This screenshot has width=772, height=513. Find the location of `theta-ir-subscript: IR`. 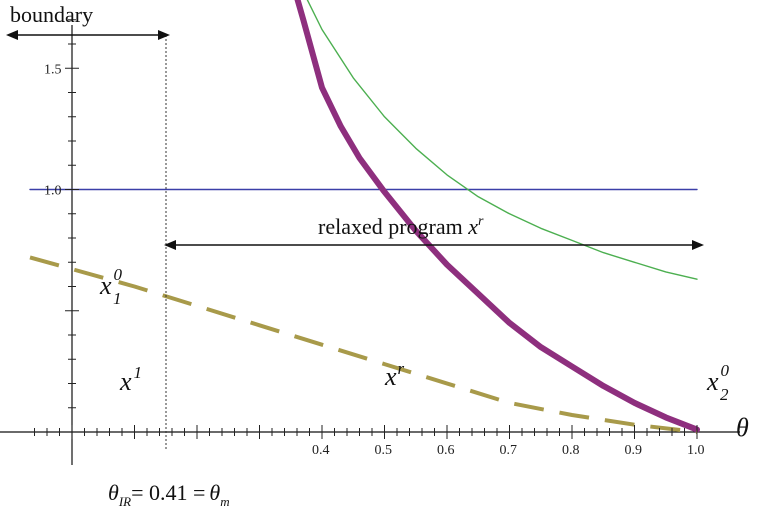

theta-ir-subscript: IR is located at coordinates (124, 501).